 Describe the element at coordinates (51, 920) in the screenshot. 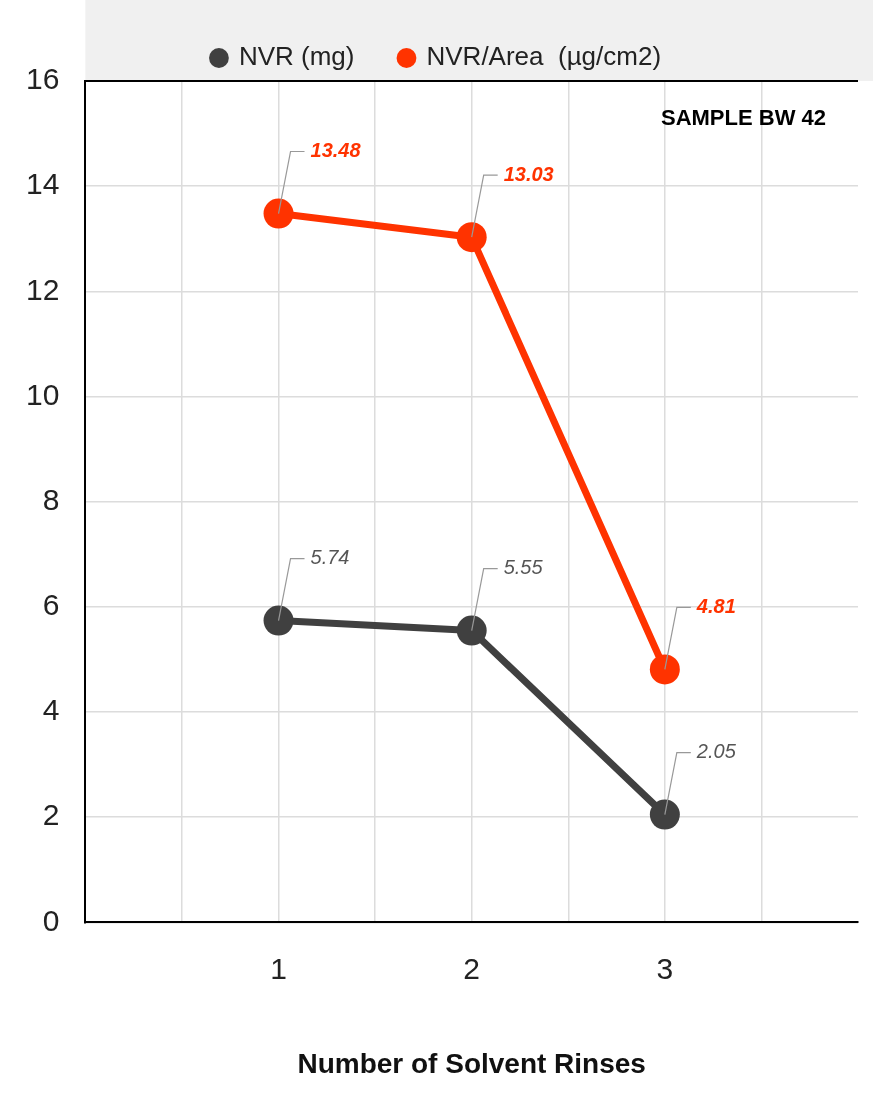

I see `y-tick-label: 0` at that location.